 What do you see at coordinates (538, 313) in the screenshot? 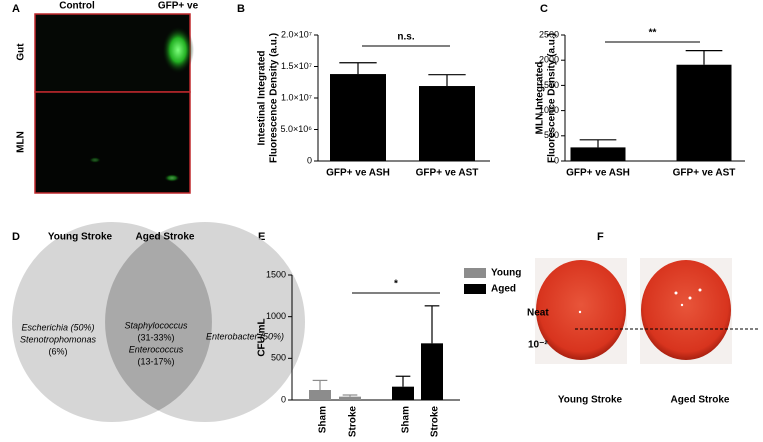
I see `dilution-label: Neat` at bounding box center [538, 313].